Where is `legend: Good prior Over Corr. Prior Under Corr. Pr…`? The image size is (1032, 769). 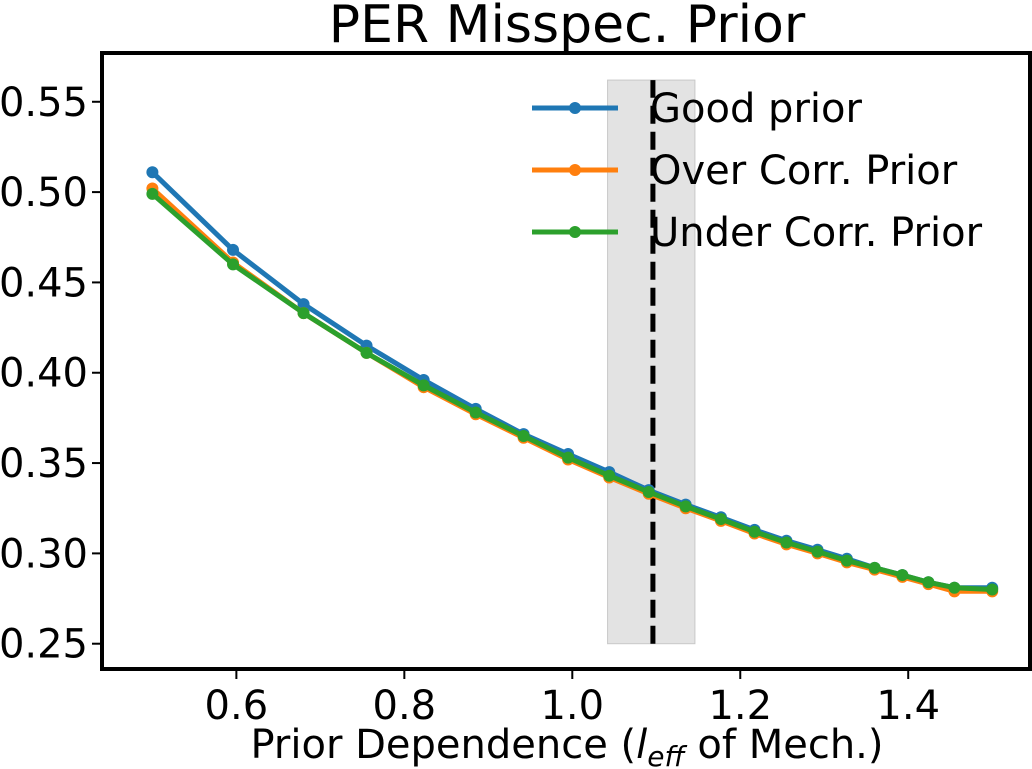
legend: Good prior Over Corr. Prior Under Corr. Pr… is located at coordinates (757, 171).